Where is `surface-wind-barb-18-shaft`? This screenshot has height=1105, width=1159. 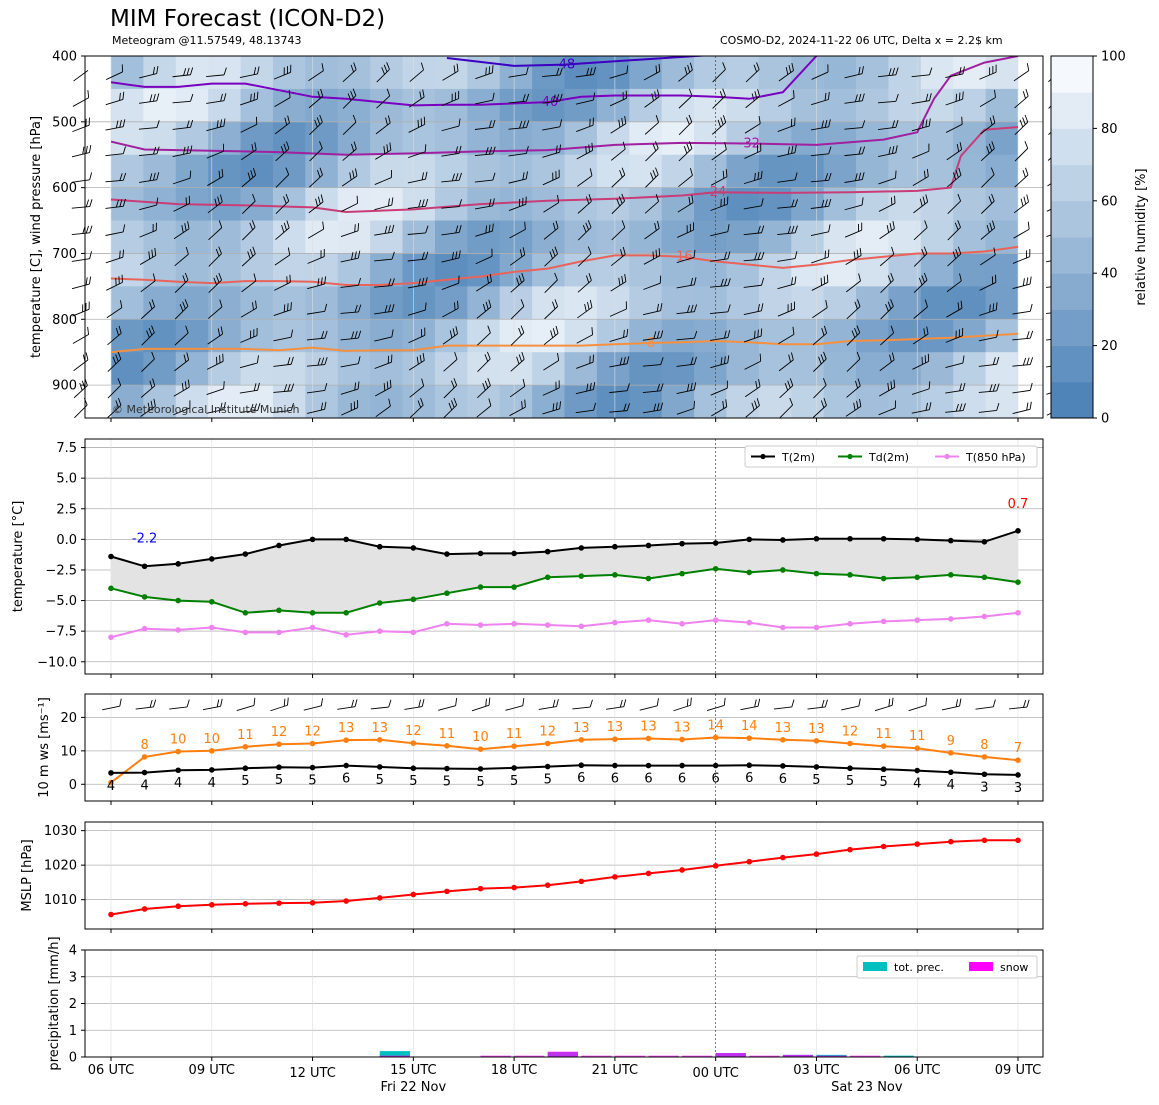 surface-wind-barb-18-shaft is located at coordinates (715, 708).